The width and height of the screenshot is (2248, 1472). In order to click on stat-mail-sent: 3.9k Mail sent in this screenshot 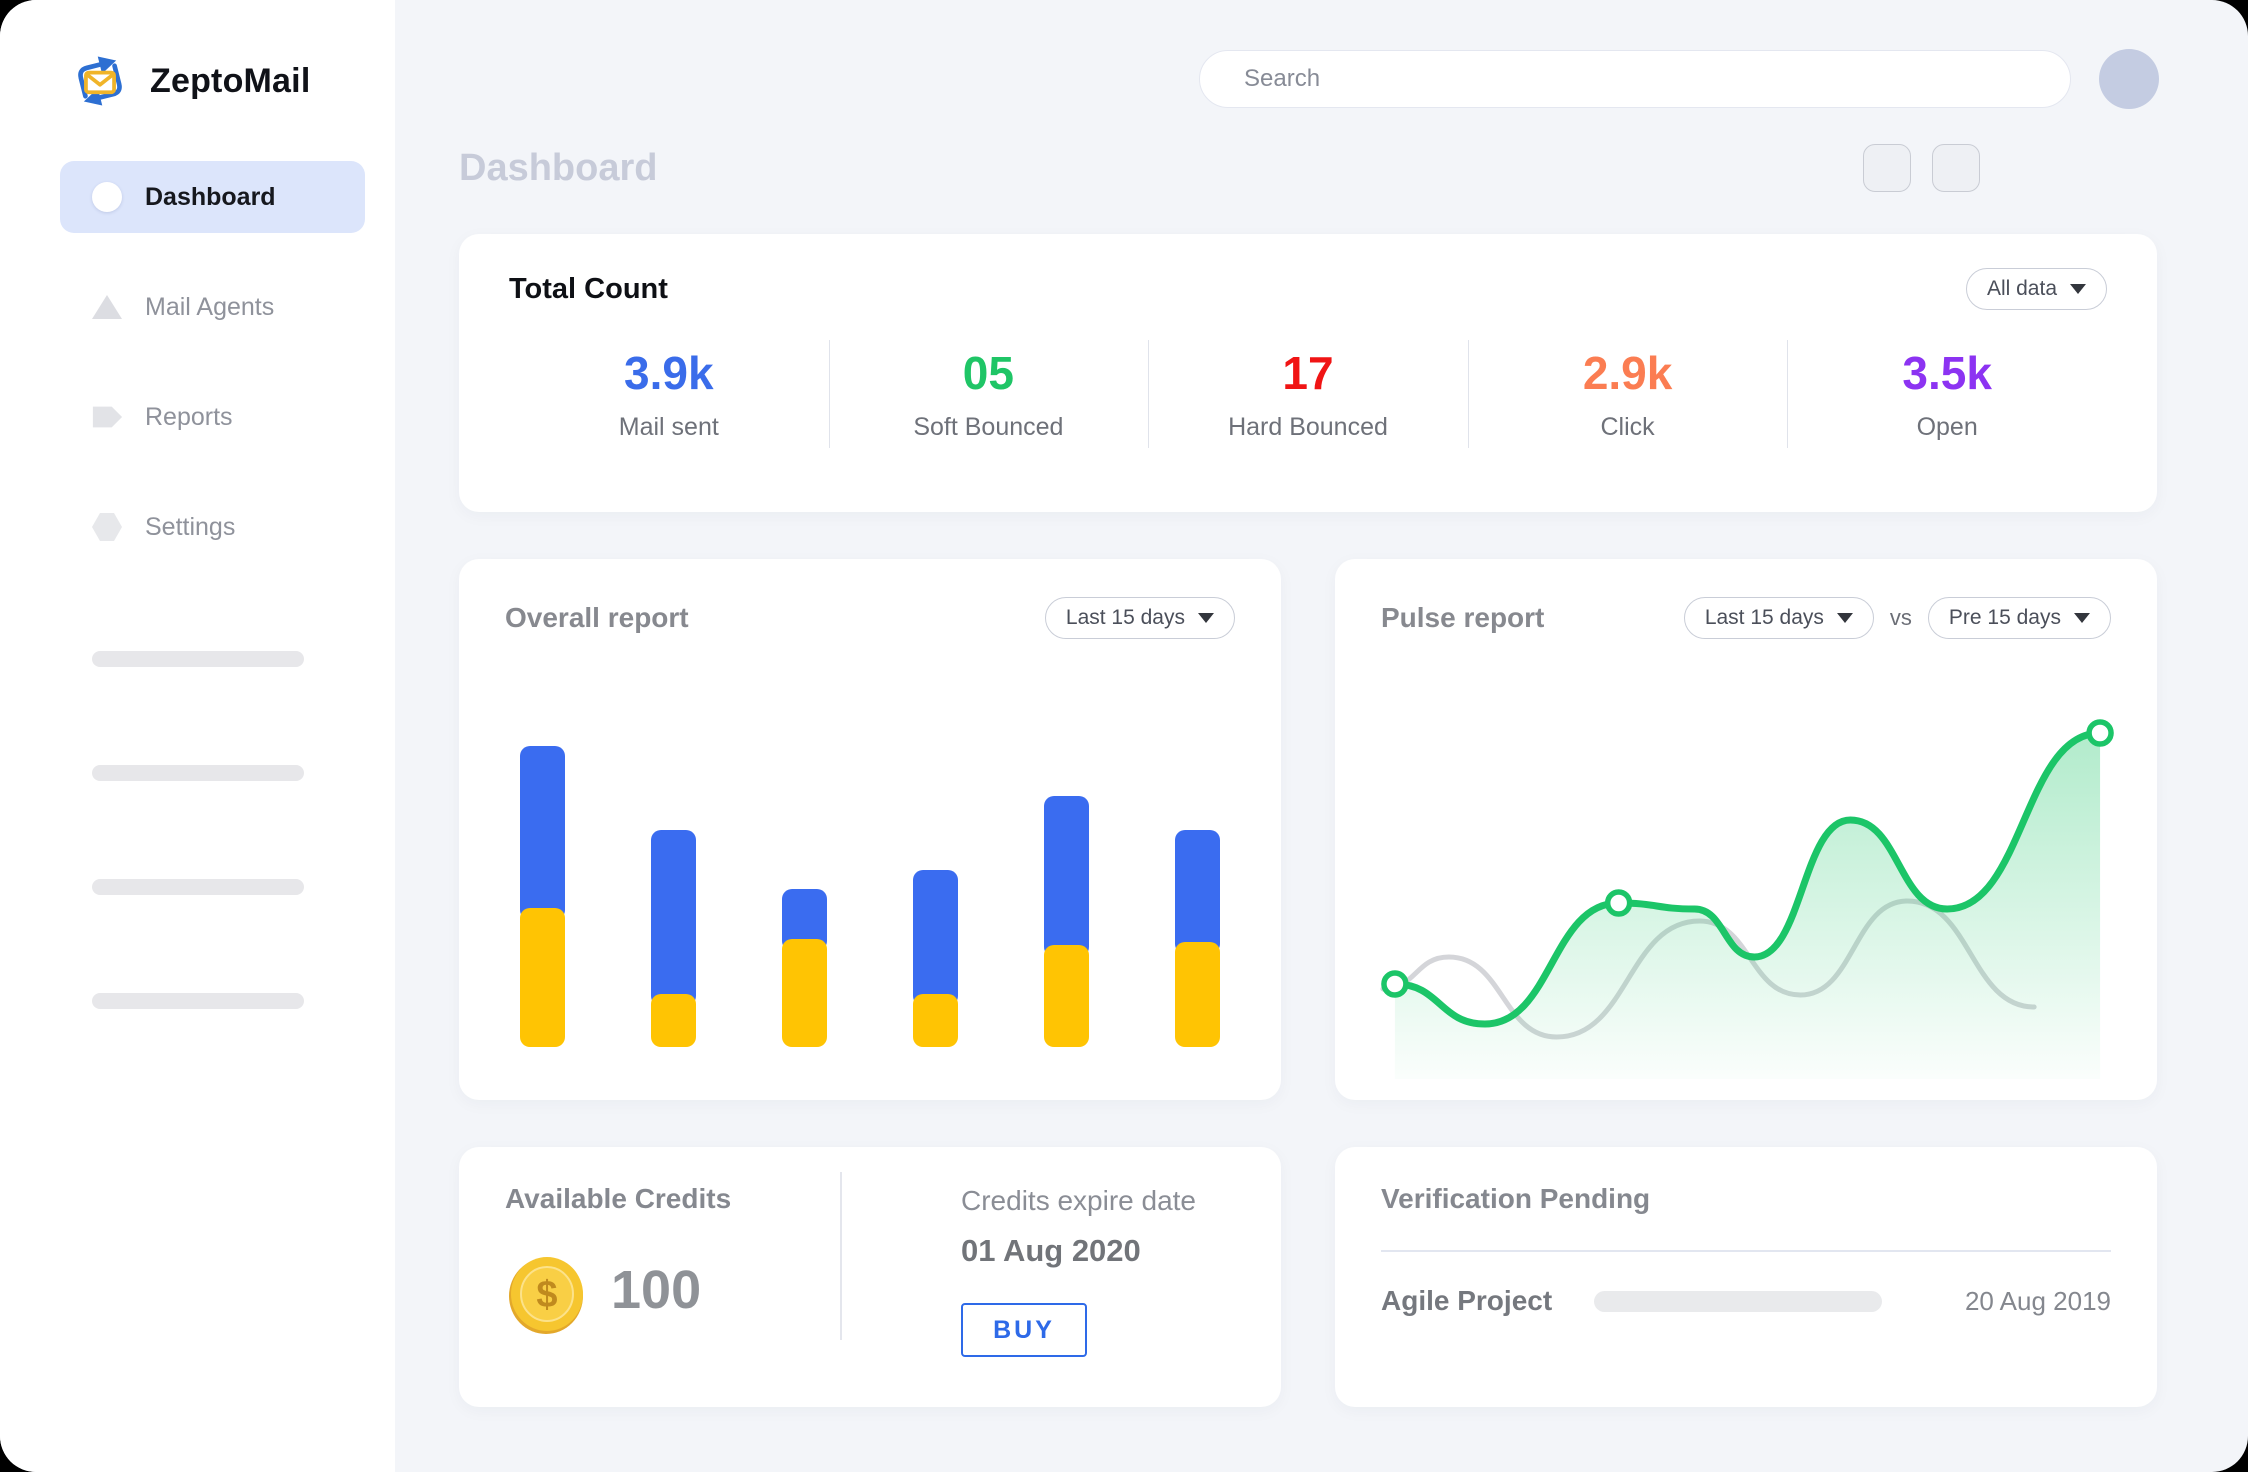, I will do `click(669, 394)`.